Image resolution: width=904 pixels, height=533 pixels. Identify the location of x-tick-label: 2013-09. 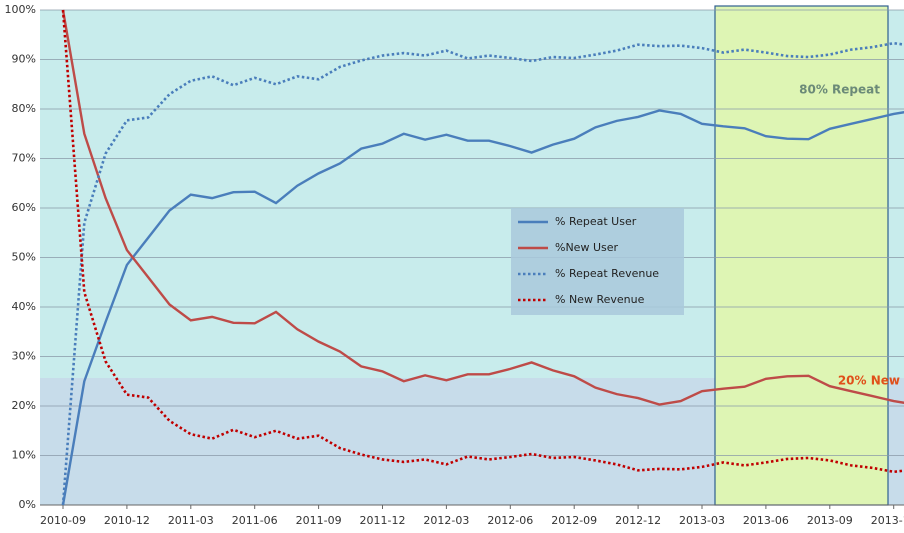
(830, 520).